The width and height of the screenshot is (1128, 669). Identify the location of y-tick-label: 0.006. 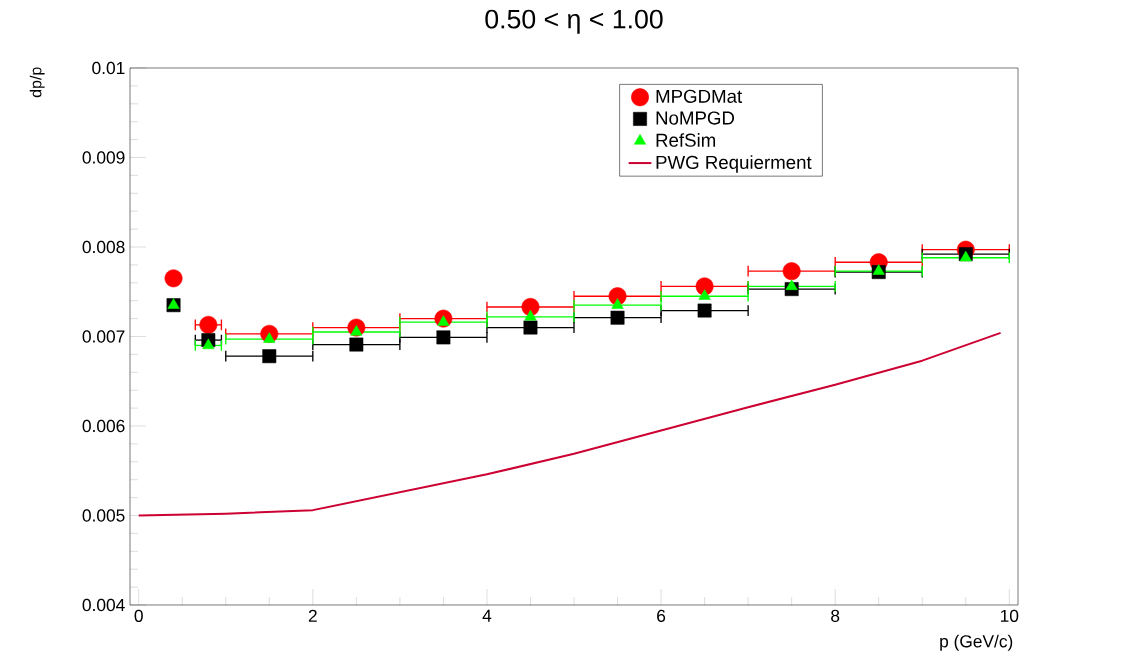
(103, 426).